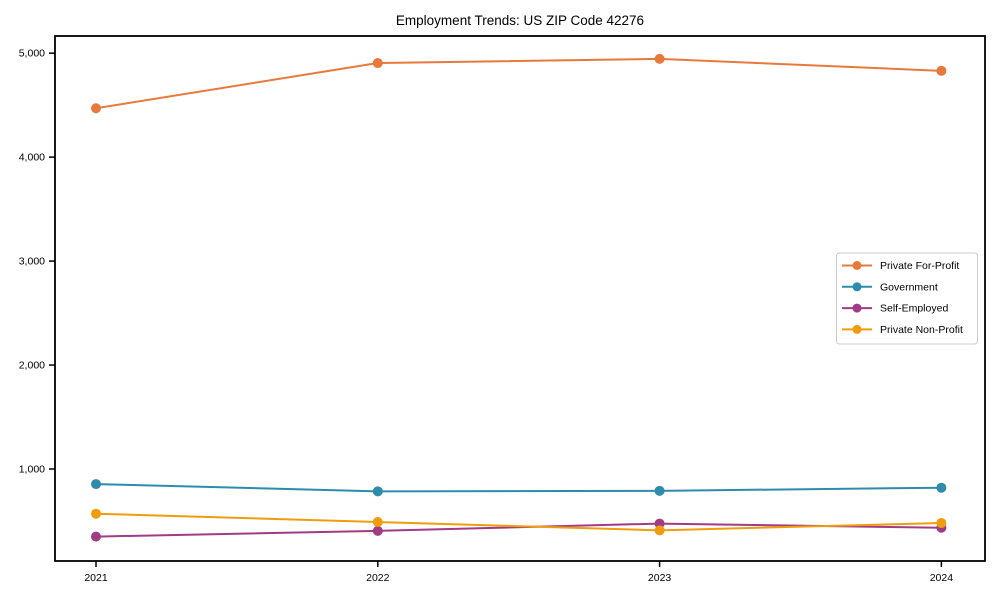  I want to click on legend-label: Private For-Profit, so click(919, 266).